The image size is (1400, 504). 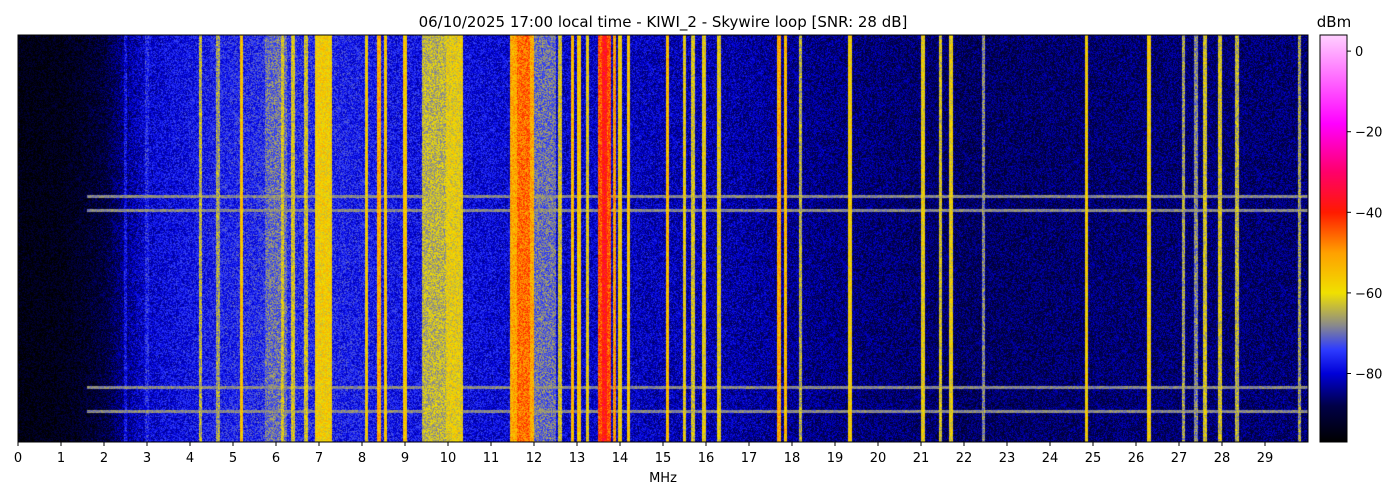 What do you see at coordinates (1368, 133) in the screenshot?
I see `colorbar-tick-label: −20` at bounding box center [1368, 133].